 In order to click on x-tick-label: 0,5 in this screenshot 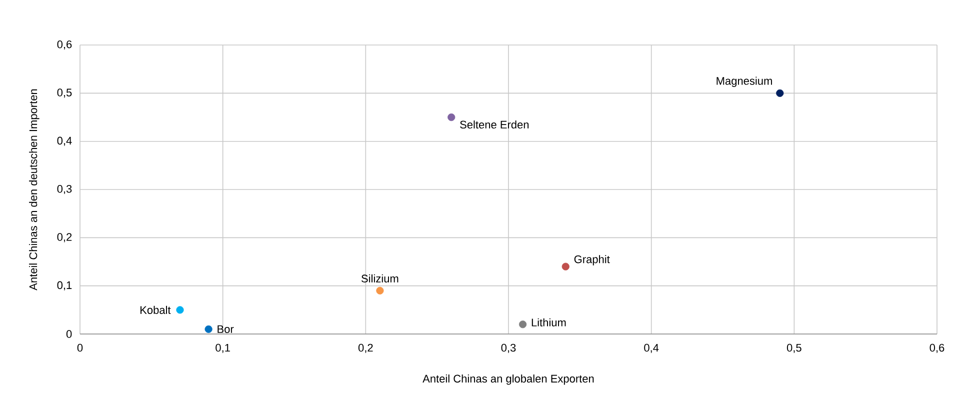, I will do `click(794, 348)`.